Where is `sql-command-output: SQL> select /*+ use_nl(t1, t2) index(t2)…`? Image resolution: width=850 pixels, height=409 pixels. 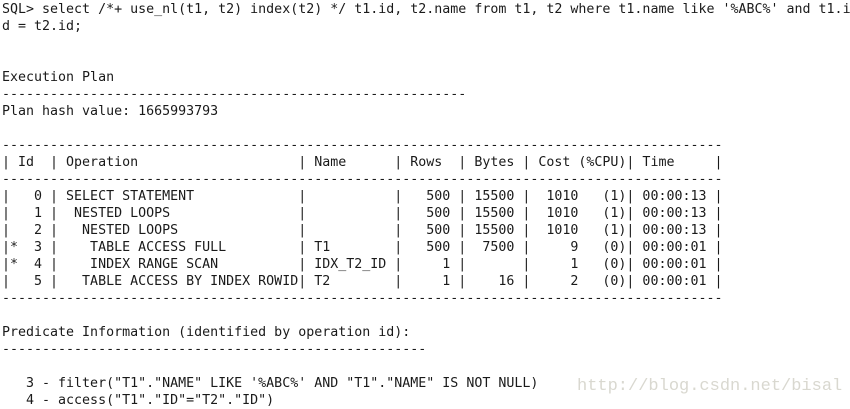 sql-command-output: SQL> select /*+ use_nl(t1, t2) index(t2)… is located at coordinates (426, 18).